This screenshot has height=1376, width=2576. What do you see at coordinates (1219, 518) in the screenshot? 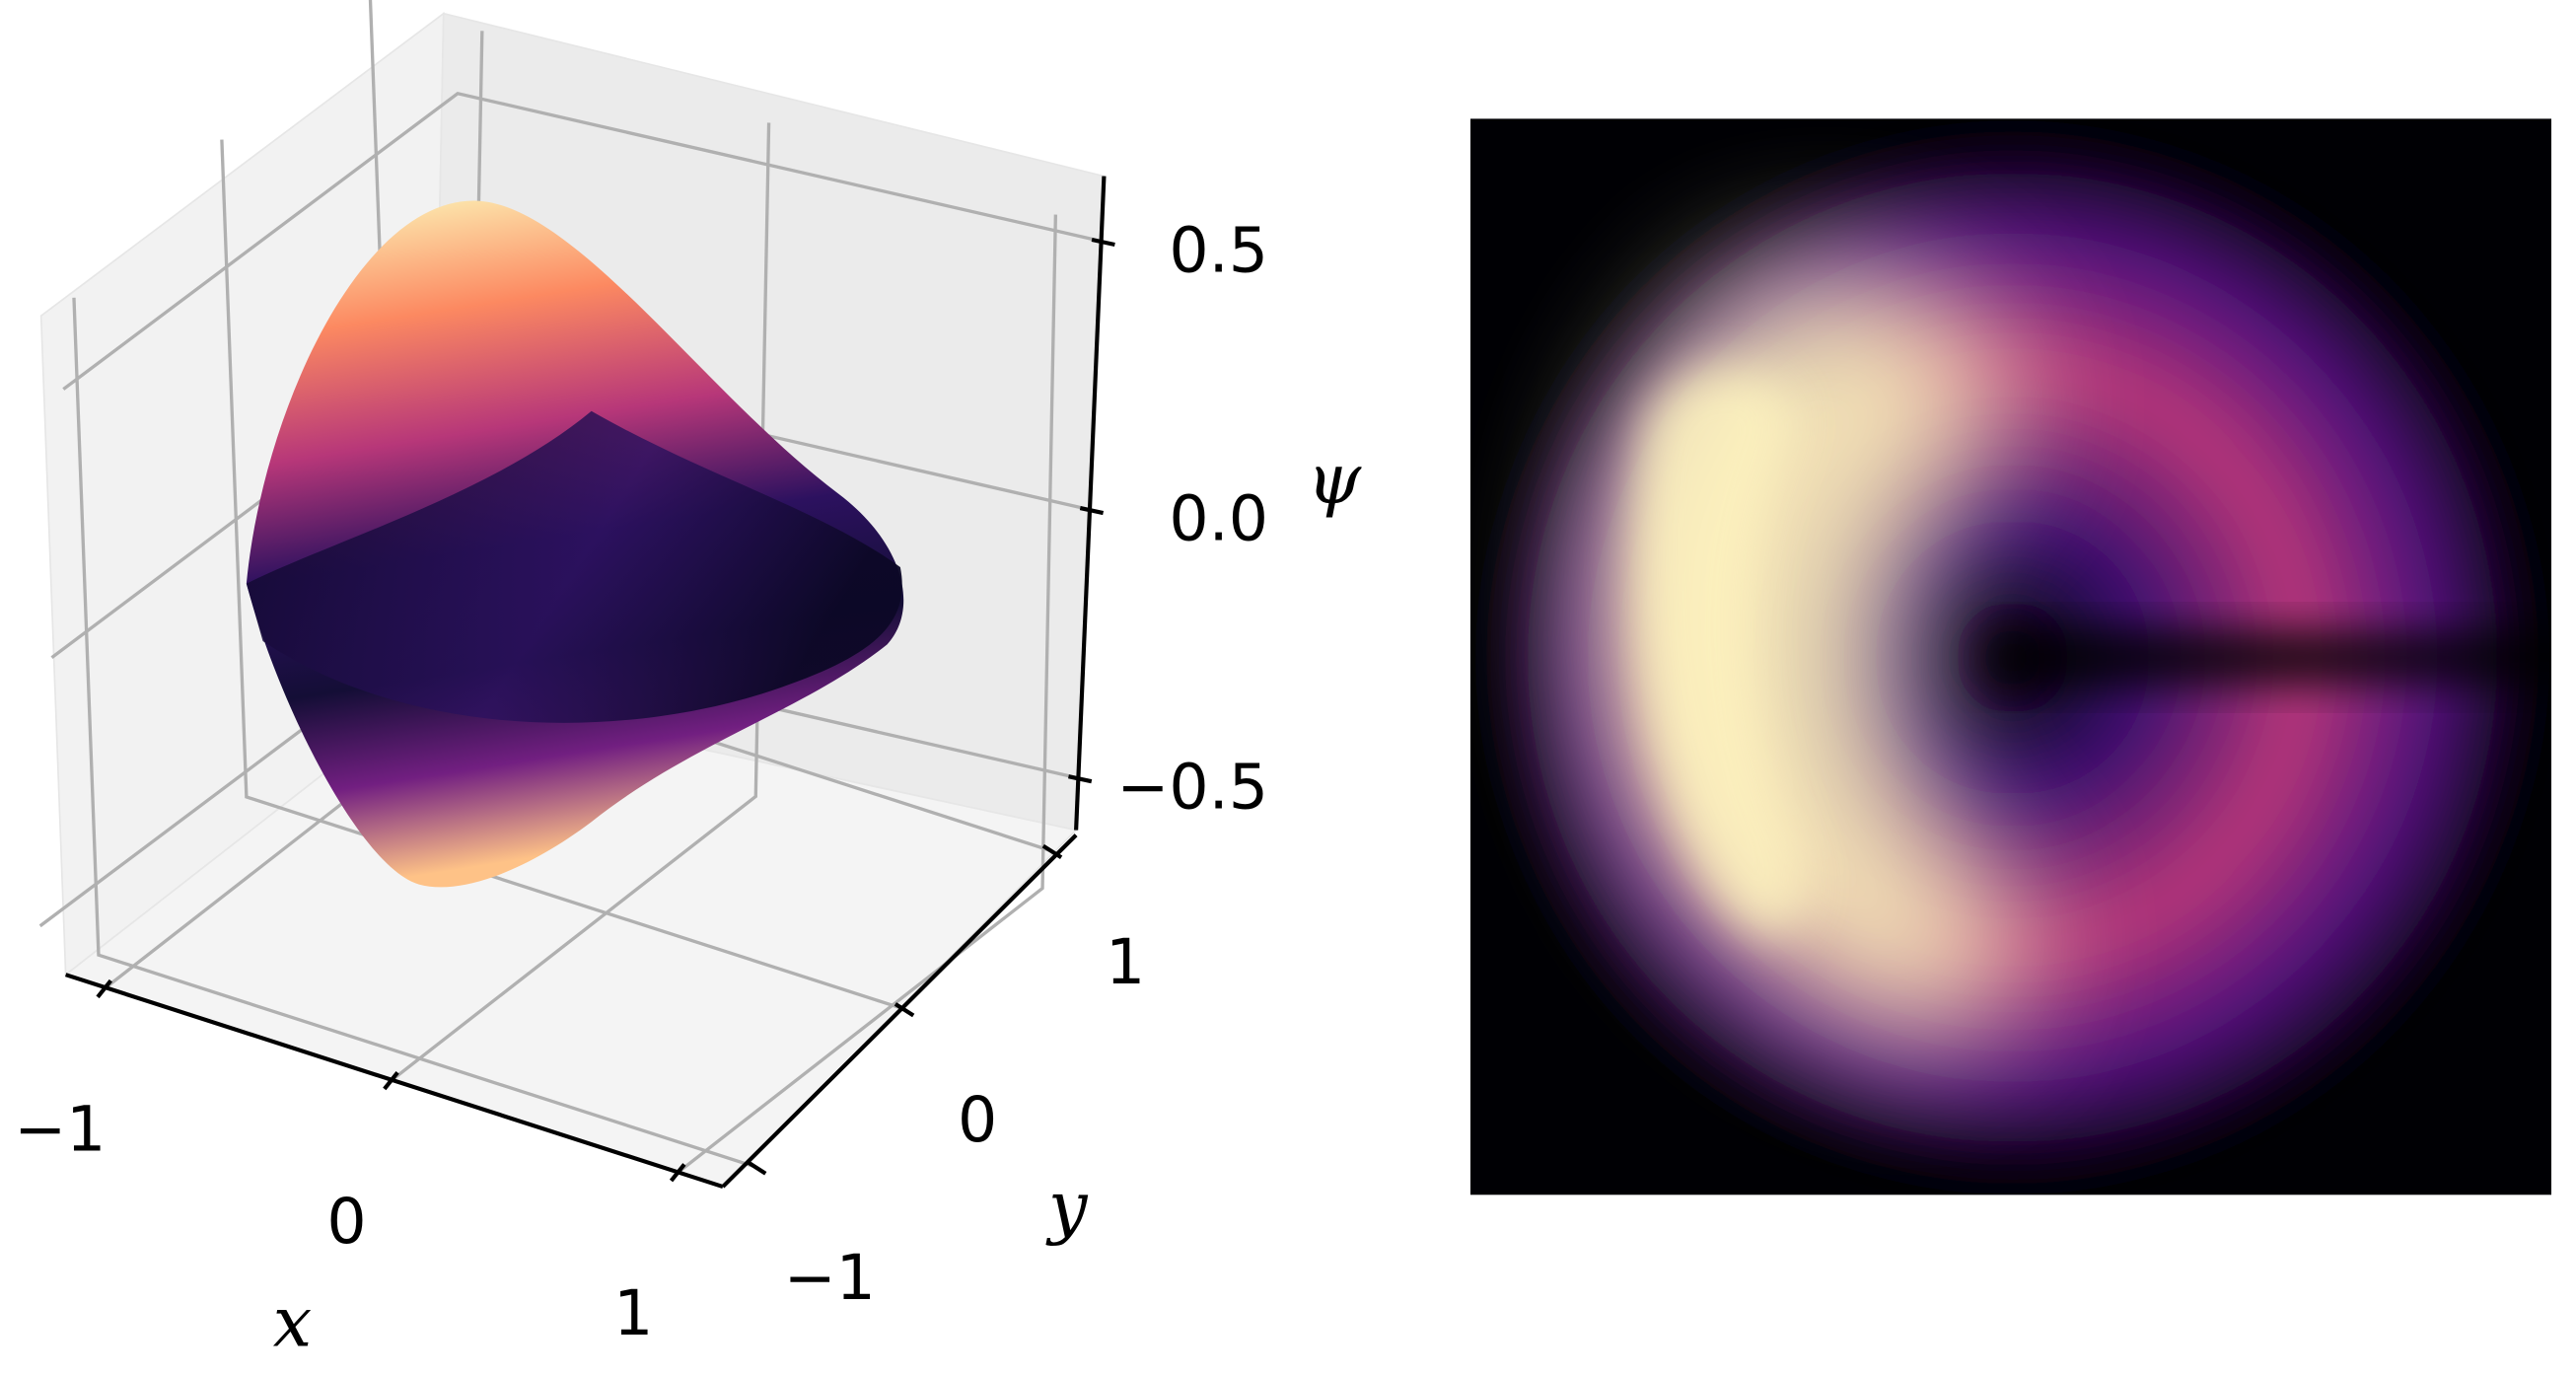
I see `z-tick-label: 0.0` at bounding box center [1219, 518].